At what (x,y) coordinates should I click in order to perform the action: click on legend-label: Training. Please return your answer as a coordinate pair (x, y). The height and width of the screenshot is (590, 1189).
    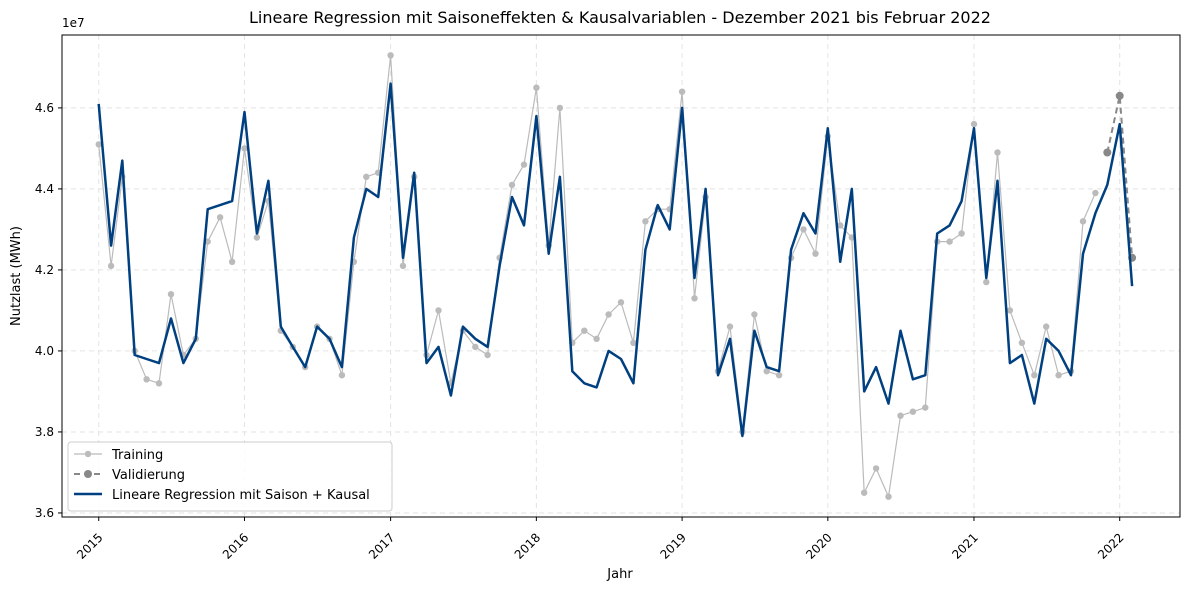
    Looking at the image, I should click on (137, 455).